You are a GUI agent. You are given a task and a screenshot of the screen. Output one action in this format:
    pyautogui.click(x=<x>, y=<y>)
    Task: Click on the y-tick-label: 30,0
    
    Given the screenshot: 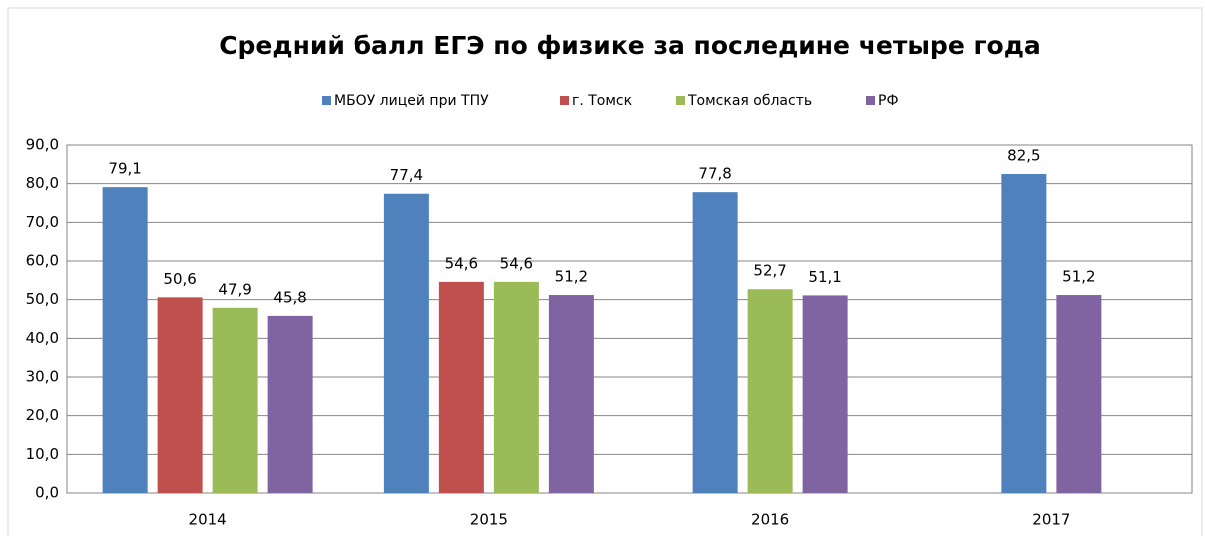 What is the action you would take?
    pyautogui.click(x=42, y=377)
    